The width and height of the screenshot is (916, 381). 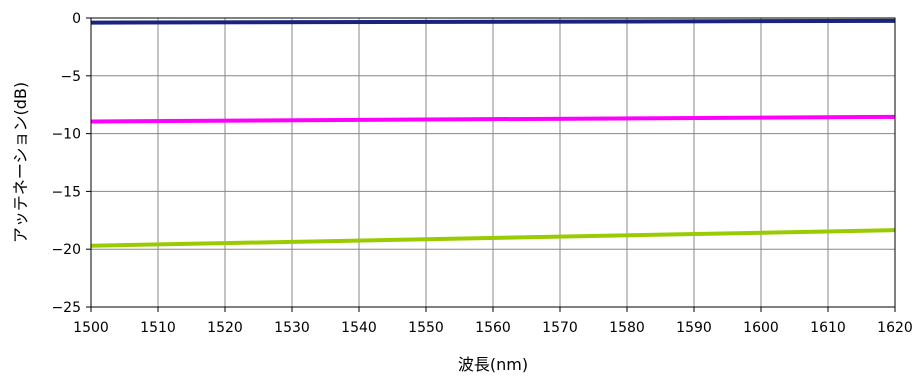 What do you see at coordinates (627, 328) in the screenshot?
I see `x-tick-label: 1580` at bounding box center [627, 328].